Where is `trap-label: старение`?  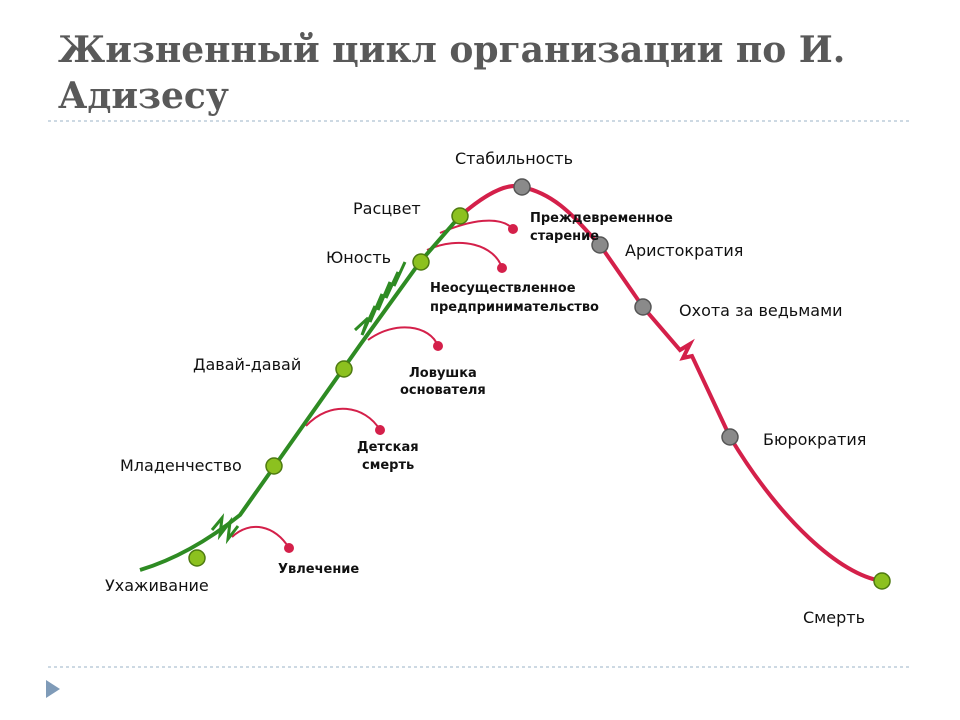 trap-label: старение is located at coordinates (564, 236).